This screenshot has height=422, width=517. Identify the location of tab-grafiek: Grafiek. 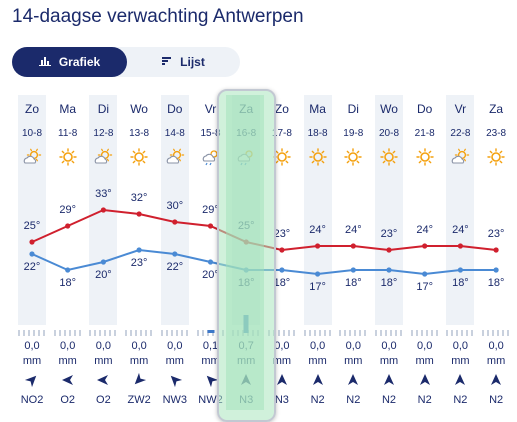
(69, 62).